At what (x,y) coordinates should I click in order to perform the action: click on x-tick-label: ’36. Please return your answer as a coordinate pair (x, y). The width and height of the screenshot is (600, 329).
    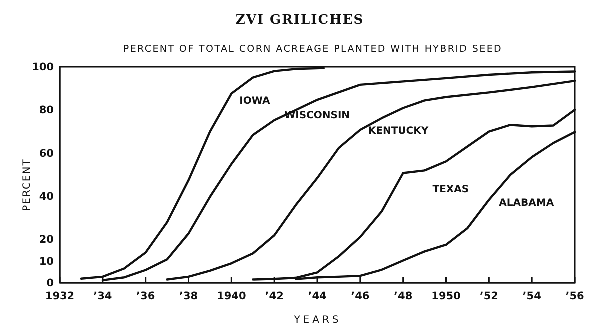
    Looking at the image, I should click on (146, 296).